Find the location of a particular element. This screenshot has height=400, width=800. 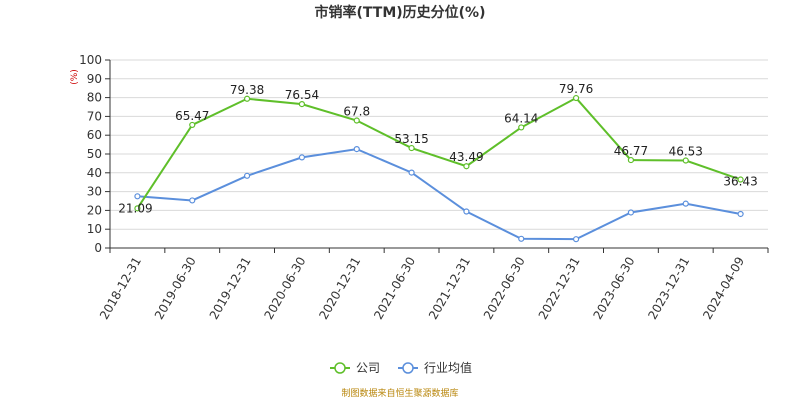

x-tick-label: 2019-12-31 is located at coordinates (230, 287).